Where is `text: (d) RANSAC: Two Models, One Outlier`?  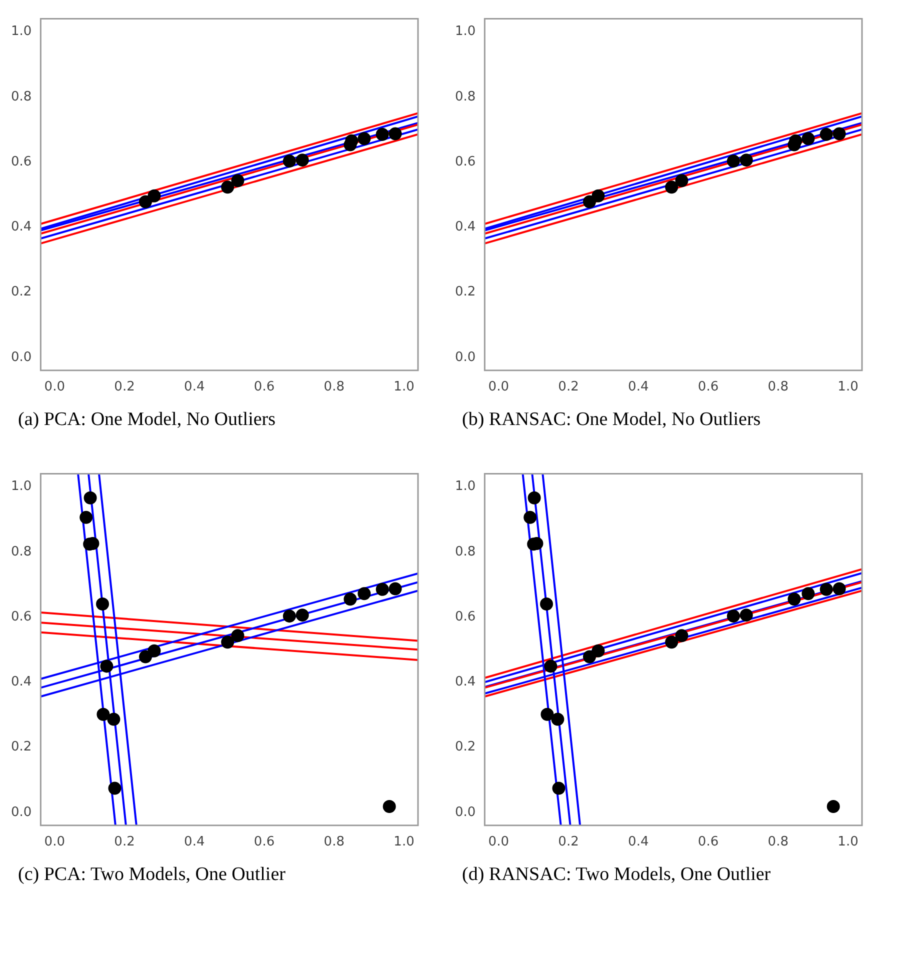 text: (d) RANSAC: Two Models, One Outlier is located at coordinates (616, 874).